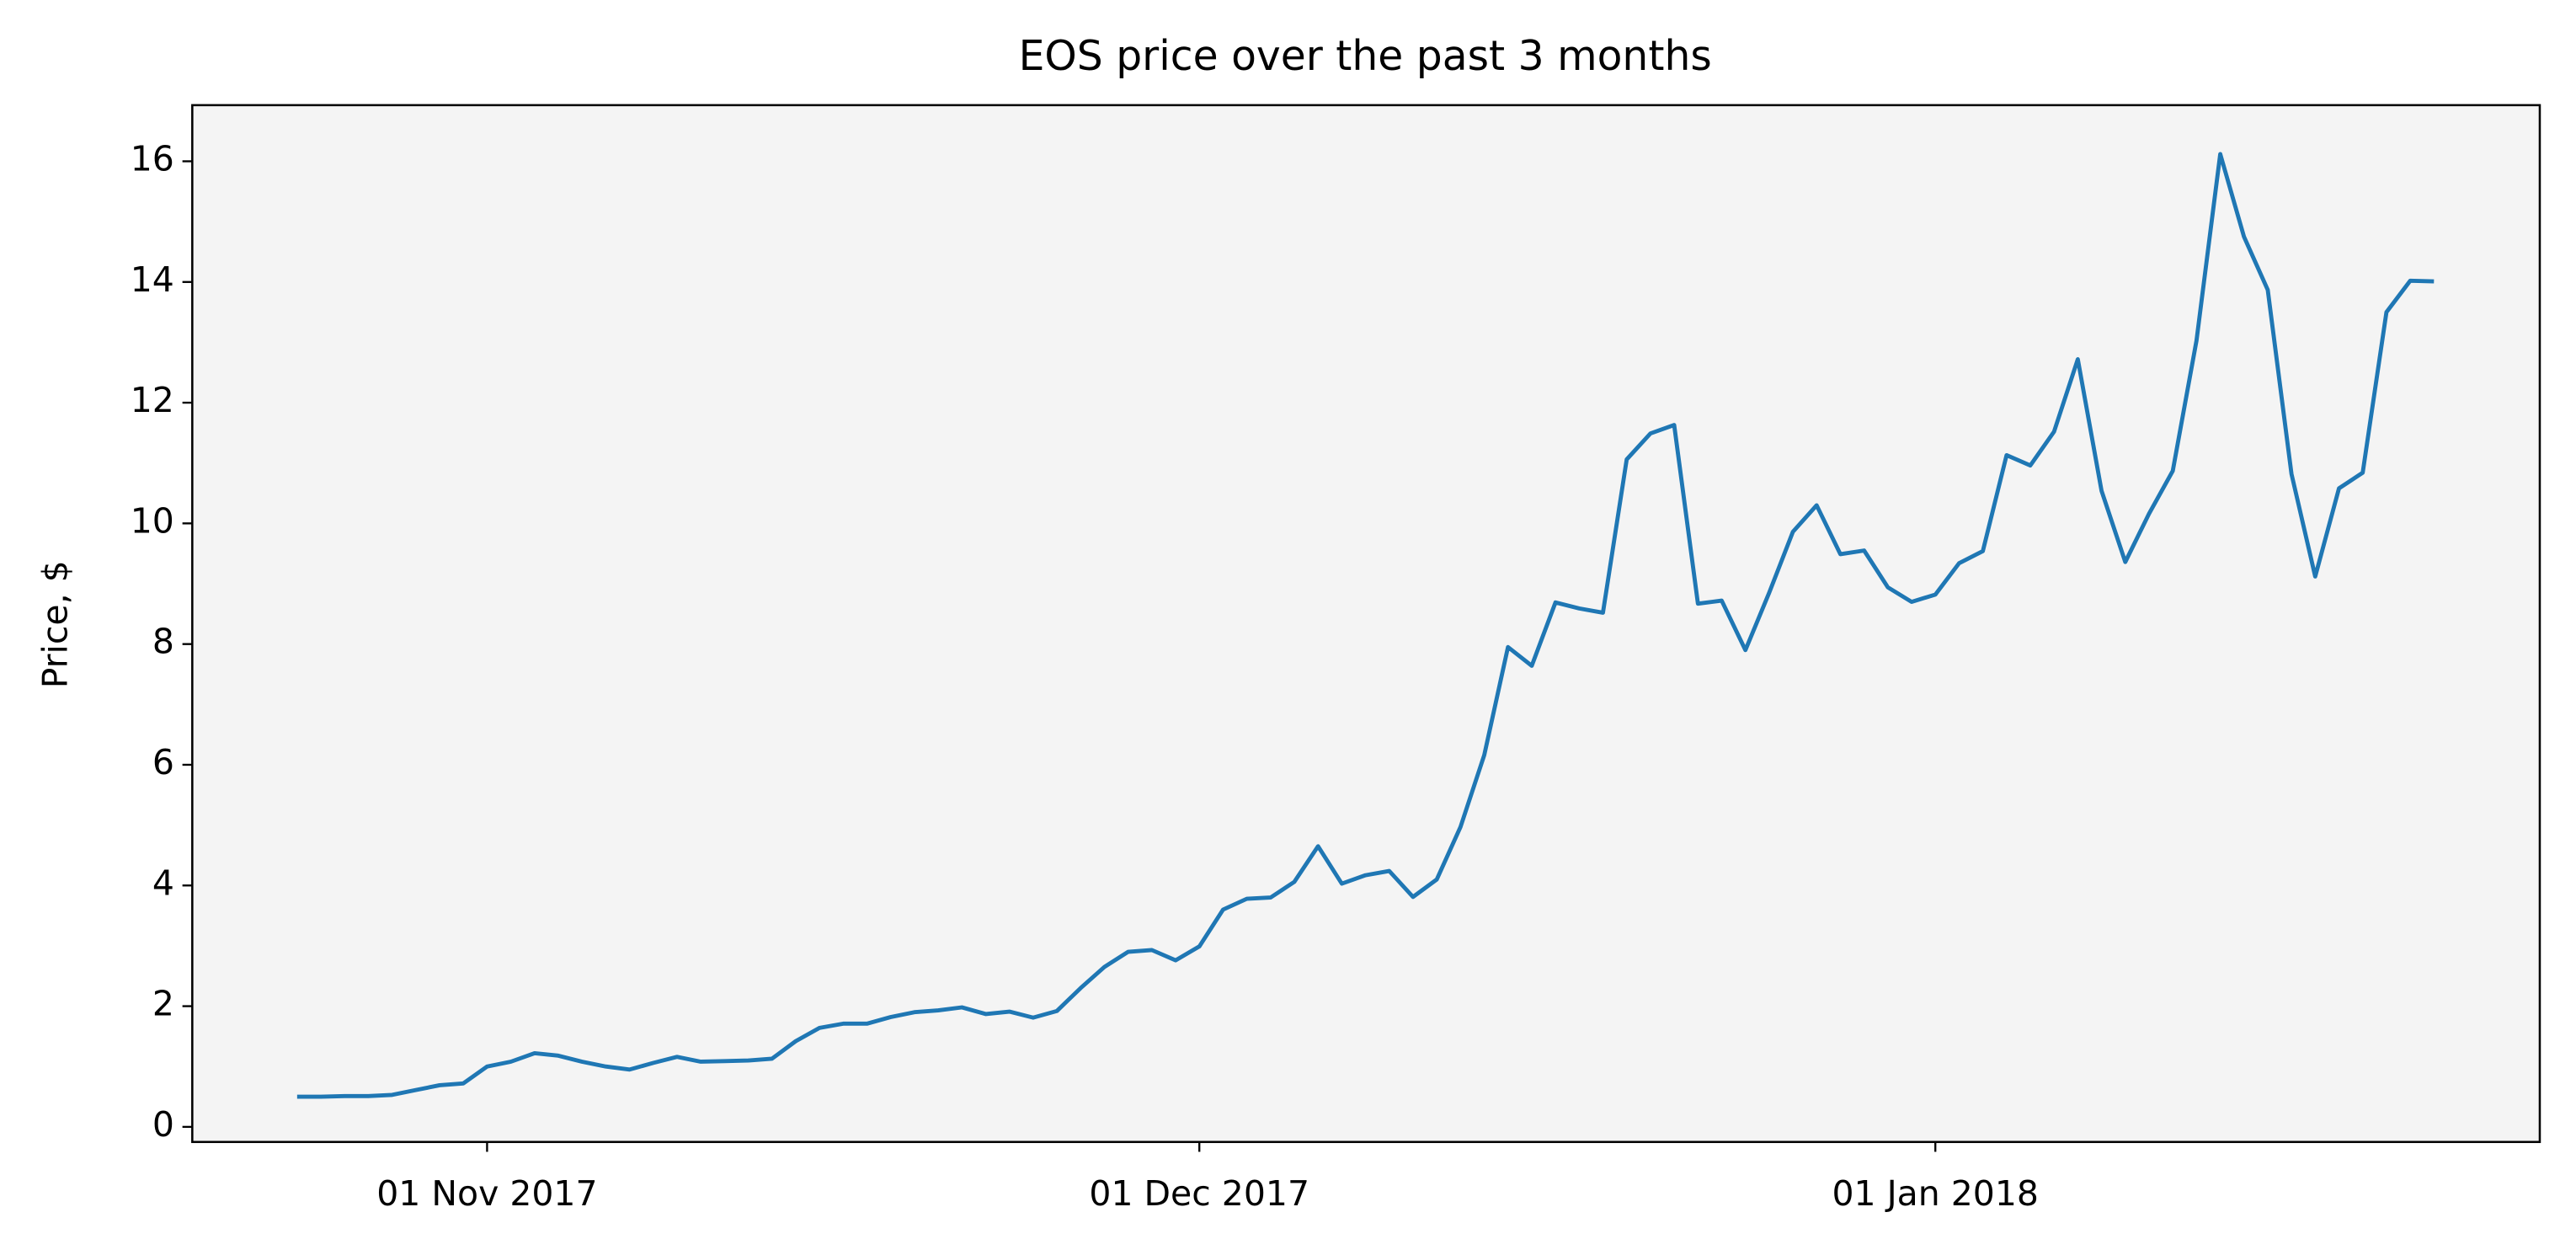  Describe the element at coordinates (1199, 1193) in the screenshot. I see `x-tick-label: 01 Dec 2017` at that location.